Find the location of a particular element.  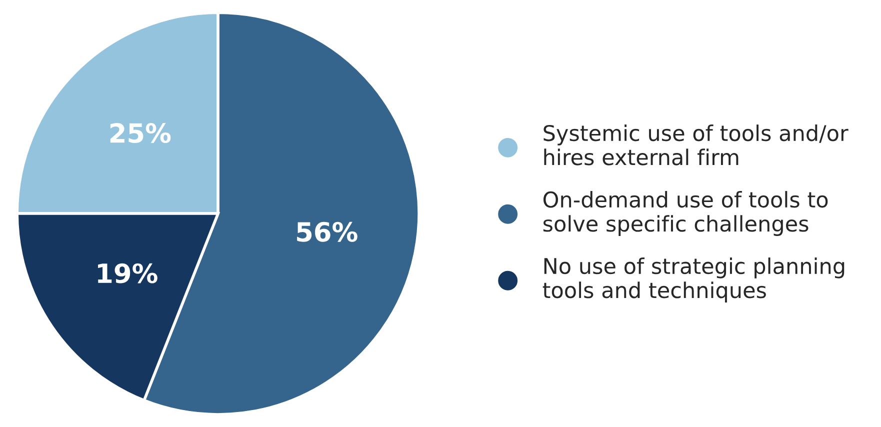

legend-label: Systemic use of tools and/or hires external firm is located at coordinates (696, 145).